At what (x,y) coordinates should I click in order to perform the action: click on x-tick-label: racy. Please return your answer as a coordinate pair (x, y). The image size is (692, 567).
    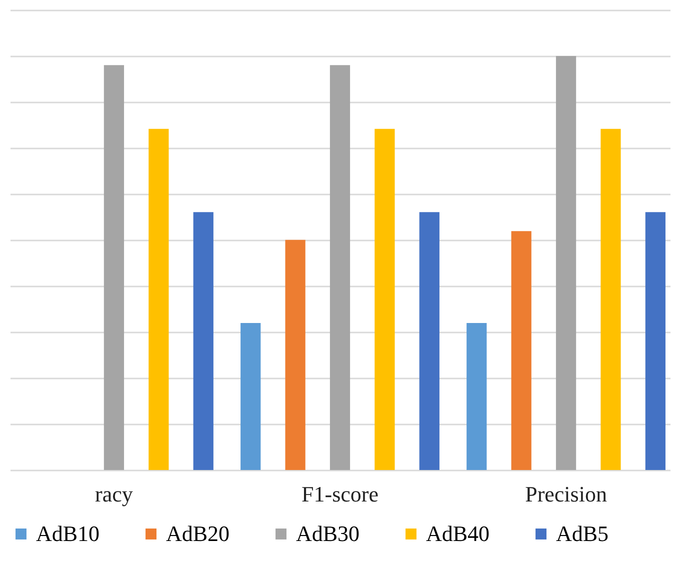
    Looking at the image, I should click on (114, 494).